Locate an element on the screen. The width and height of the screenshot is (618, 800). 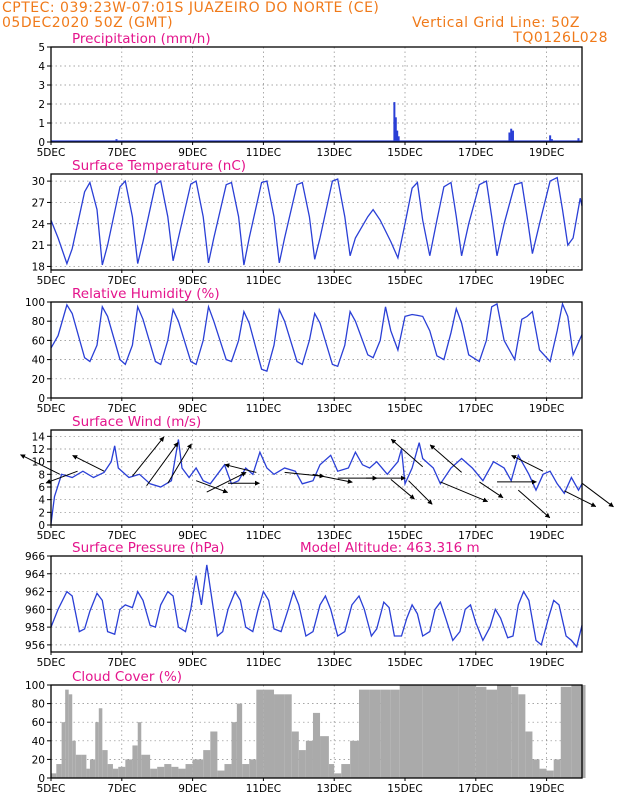
precipitation-ytick-label: 3 is located at coordinates (41, 86).